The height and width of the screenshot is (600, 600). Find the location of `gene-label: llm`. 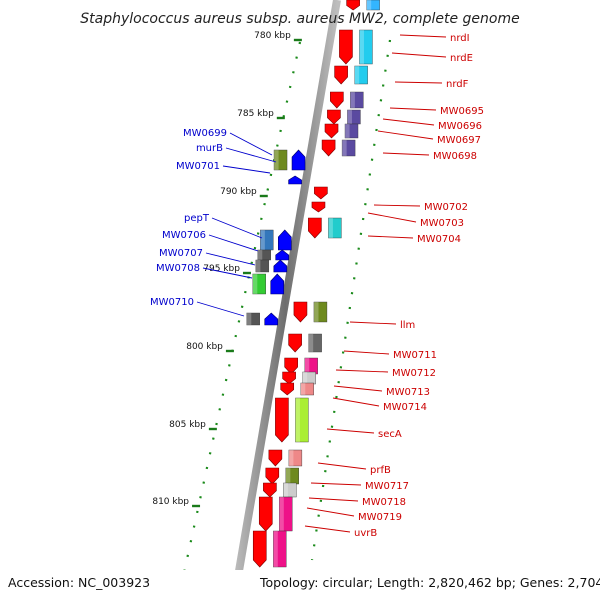

gene-label: llm is located at coordinates (407, 325).